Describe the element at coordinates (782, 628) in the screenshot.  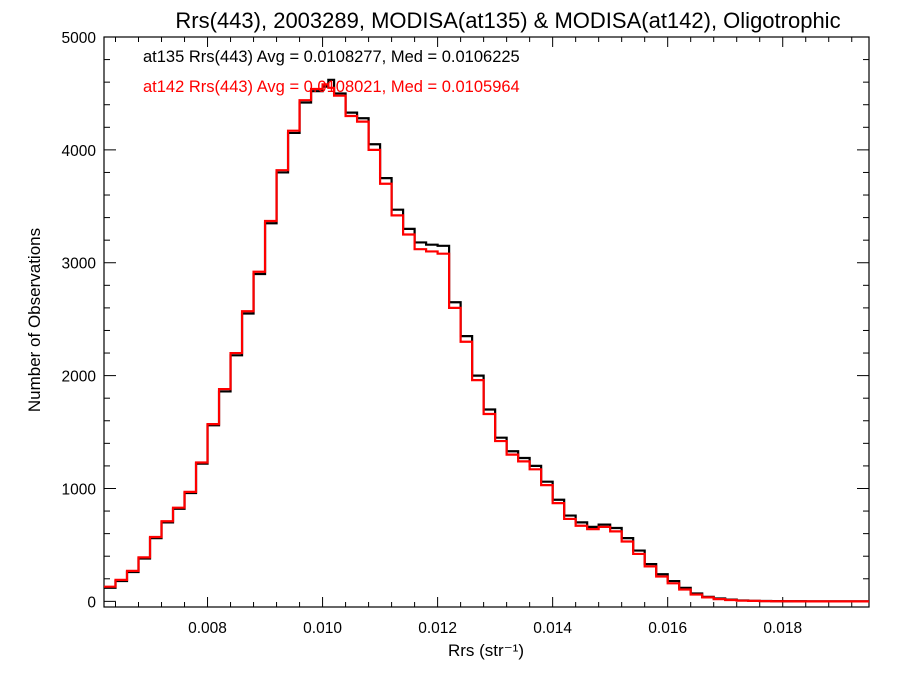
I see `x-tick-label: 0.018` at that location.